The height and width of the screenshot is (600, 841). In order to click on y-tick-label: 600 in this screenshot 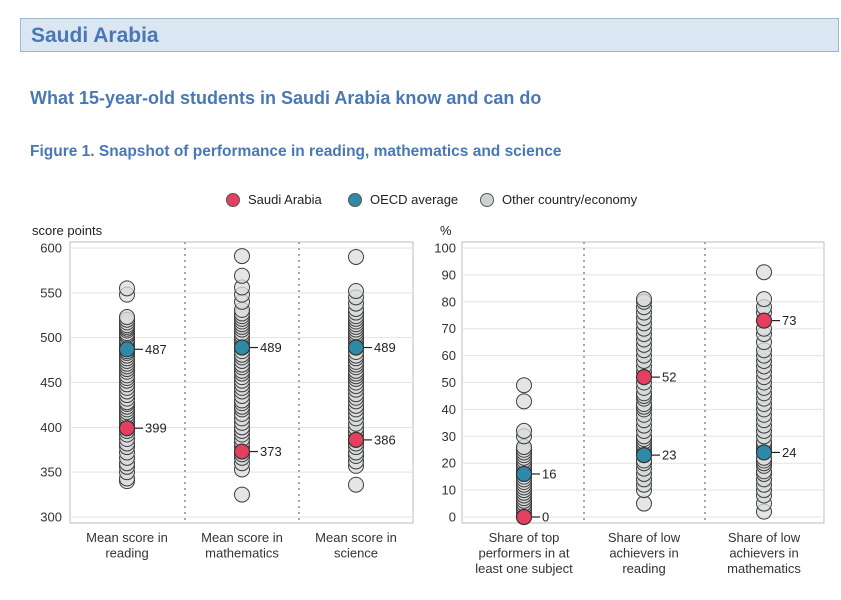, I will do `click(51, 248)`.